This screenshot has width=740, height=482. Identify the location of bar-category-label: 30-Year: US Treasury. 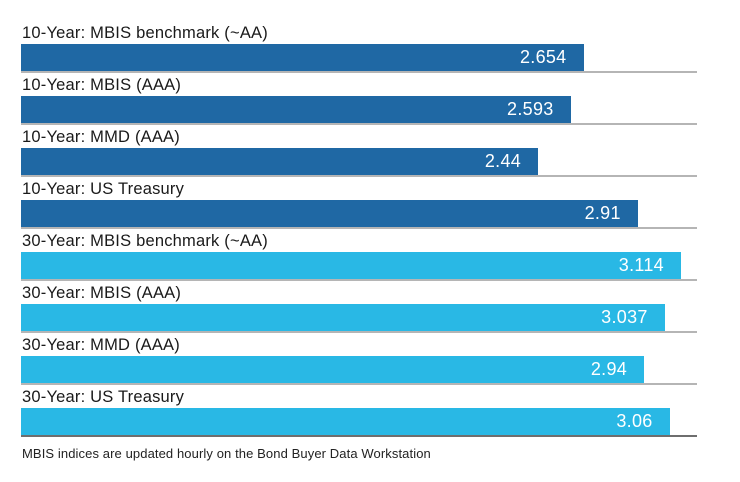
(103, 397).